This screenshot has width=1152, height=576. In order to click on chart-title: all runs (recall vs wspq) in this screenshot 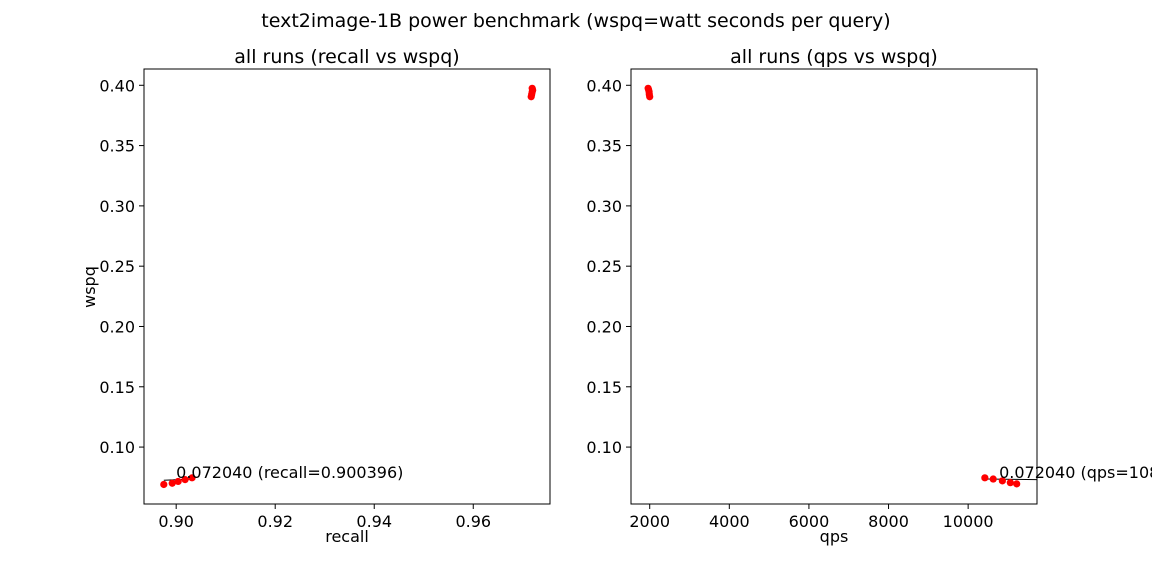, I will do `click(346, 57)`.